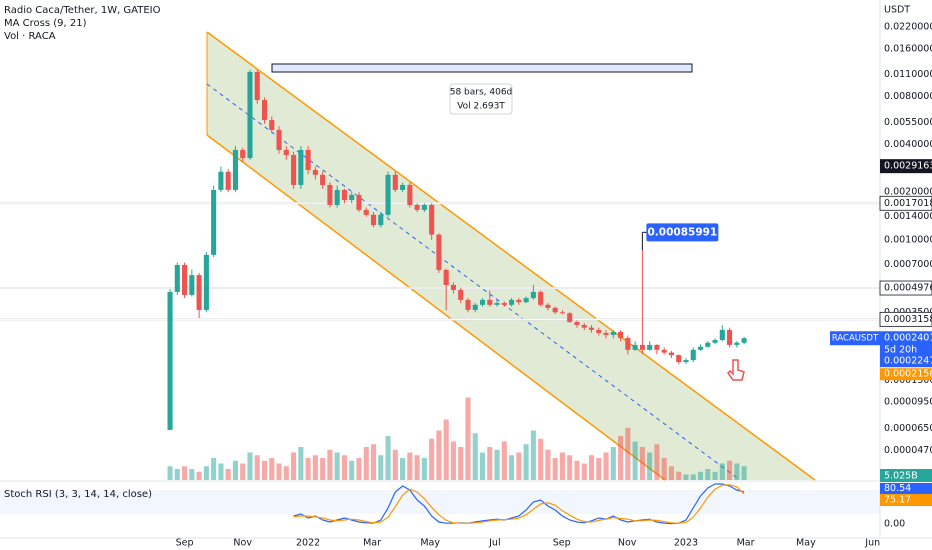 This screenshot has height=550, width=932. Describe the element at coordinates (430, 543) in the screenshot. I see `x-tick-label: May` at that location.